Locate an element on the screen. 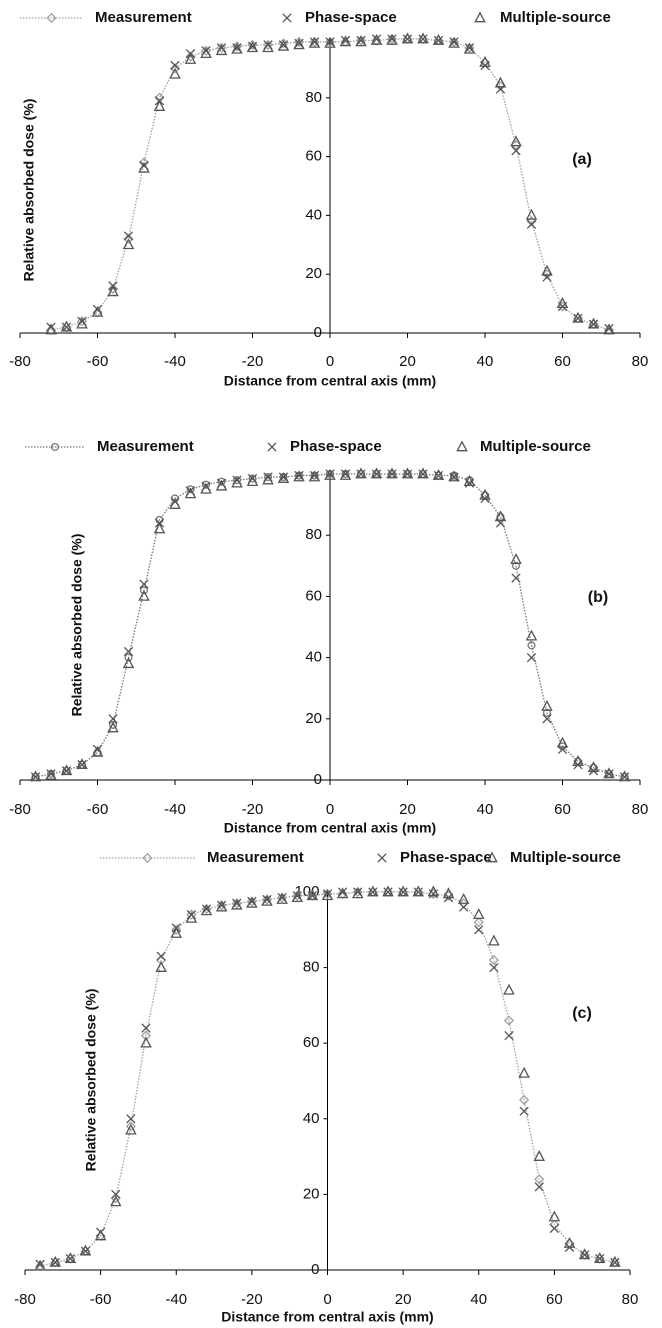  legend-label: Phase-space is located at coordinates (351, 17).